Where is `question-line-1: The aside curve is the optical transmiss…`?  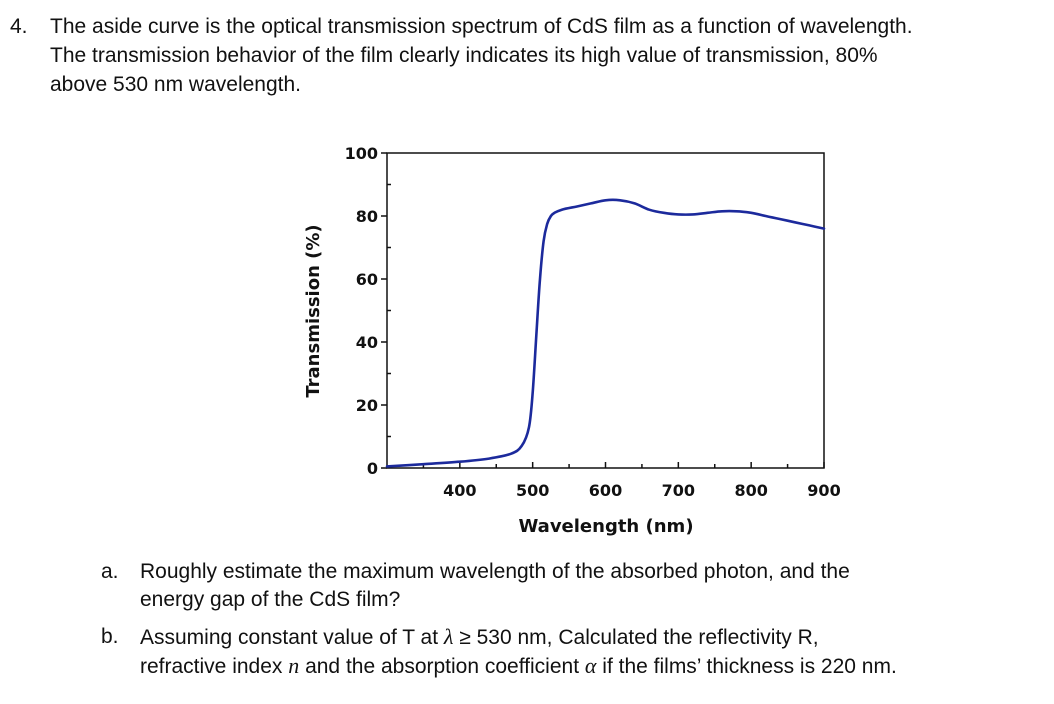
question-line-1: The aside curve is the optical transmiss… is located at coordinates (481, 26).